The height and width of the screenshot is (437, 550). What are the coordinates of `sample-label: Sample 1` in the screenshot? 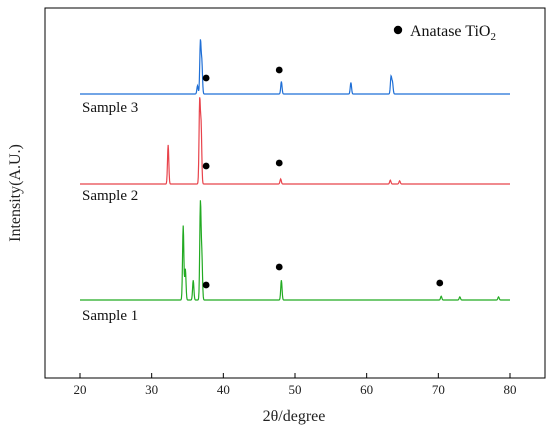 It's located at (110, 316).